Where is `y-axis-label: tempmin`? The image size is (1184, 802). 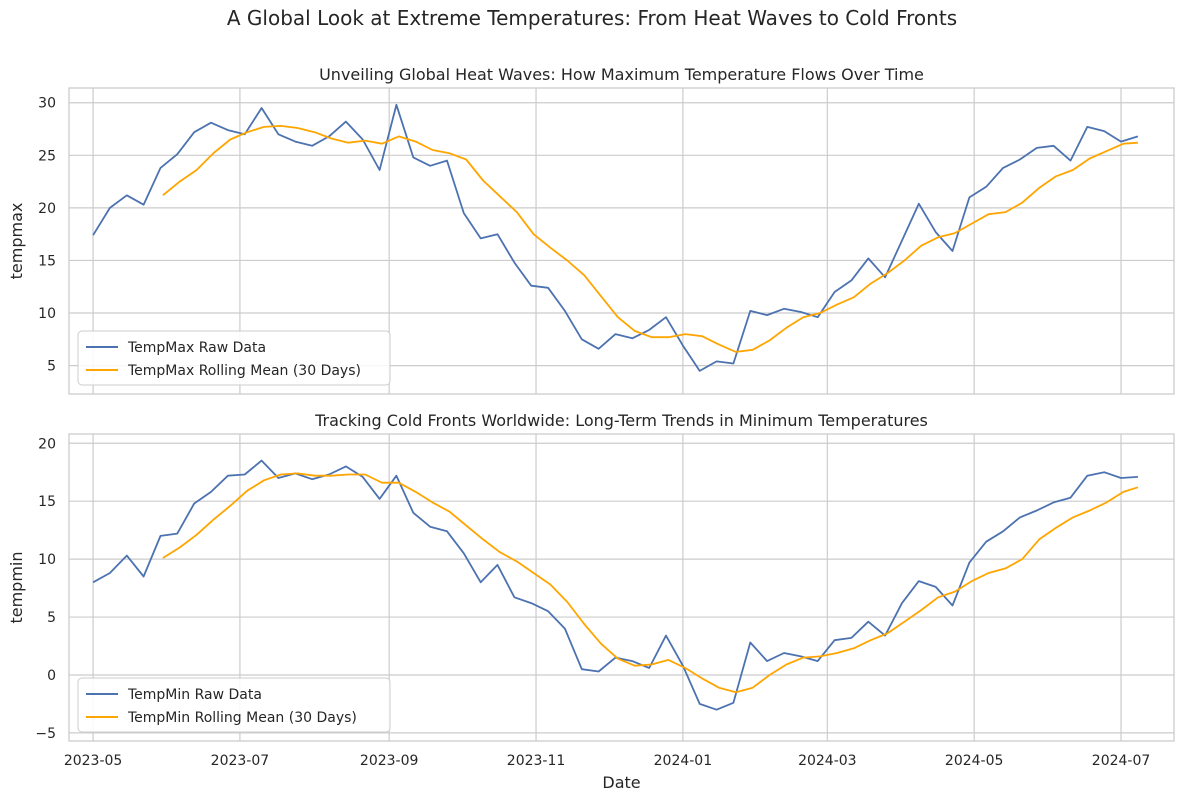 y-axis-label: tempmin is located at coordinates (16, 587).